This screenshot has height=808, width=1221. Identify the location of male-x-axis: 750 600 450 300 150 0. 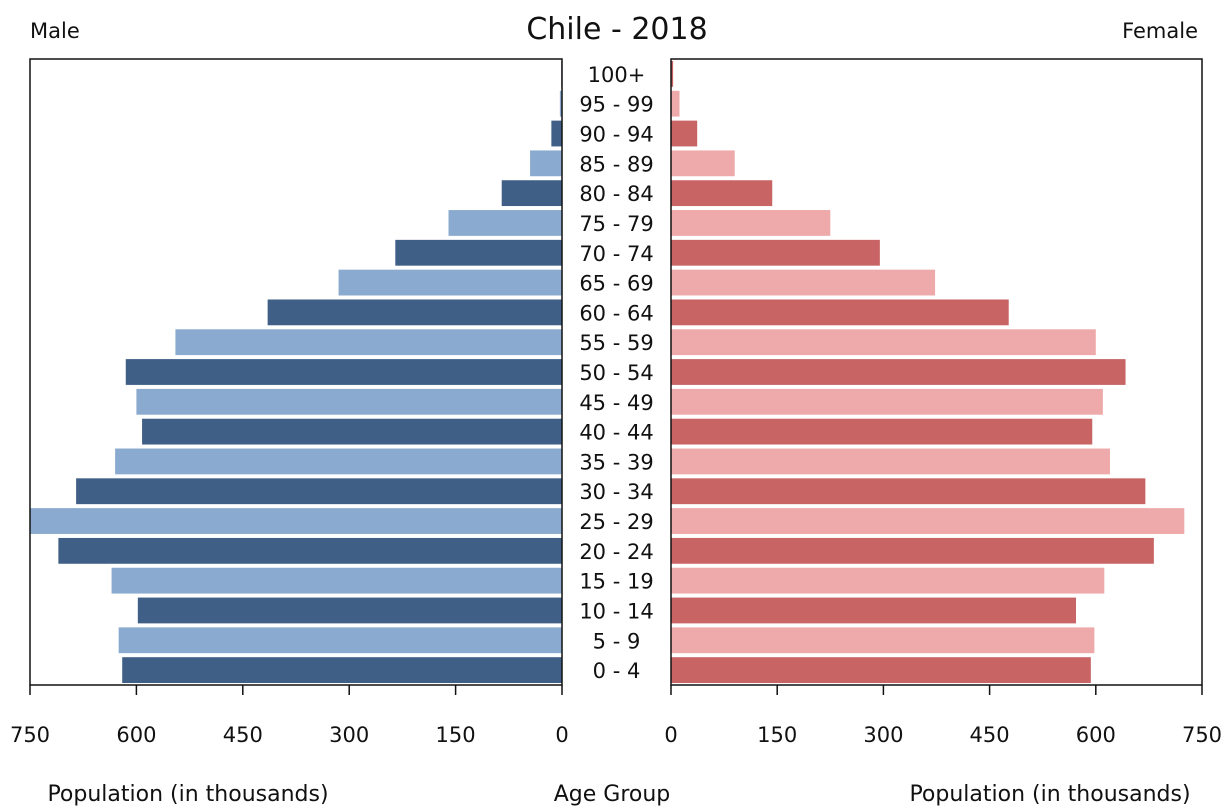
(289, 716).